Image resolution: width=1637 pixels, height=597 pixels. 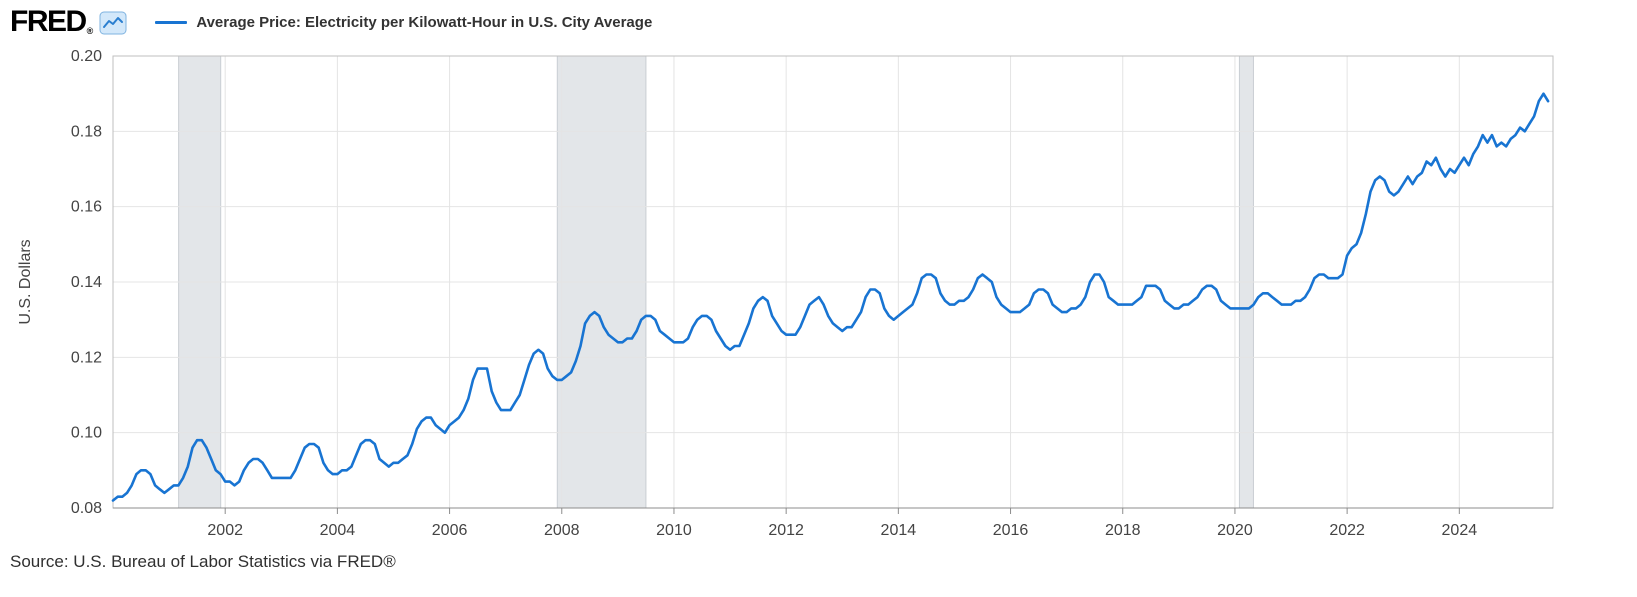 What do you see at coordinates (1123, 529) in the screenshot?
I see `x-tick-label: 2018` at bounding box center [1123, 529].